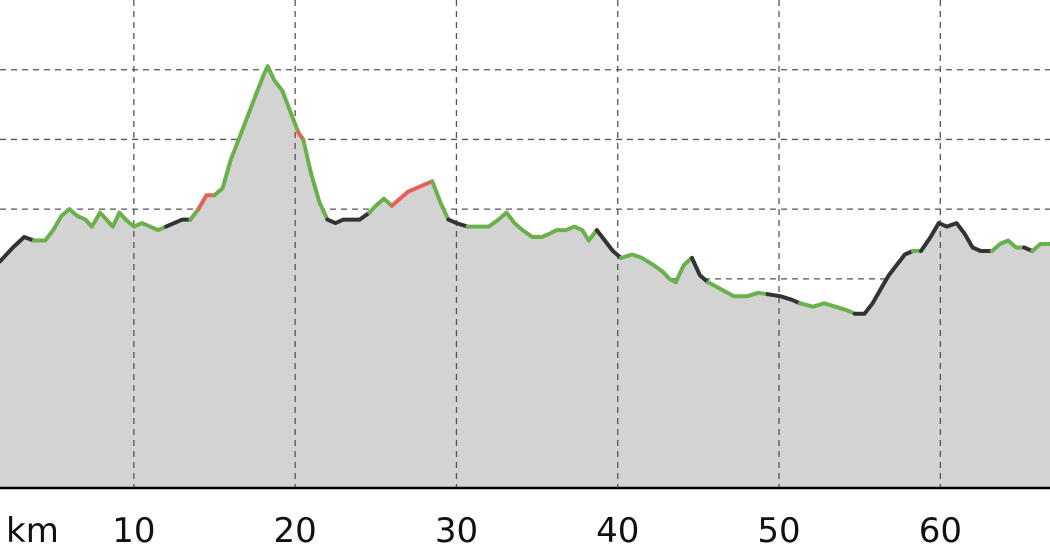  What do you see at coordinates (778, 531) in the screenshot?
I see `x-tick-label: 50` at bounding box center [778, 531].